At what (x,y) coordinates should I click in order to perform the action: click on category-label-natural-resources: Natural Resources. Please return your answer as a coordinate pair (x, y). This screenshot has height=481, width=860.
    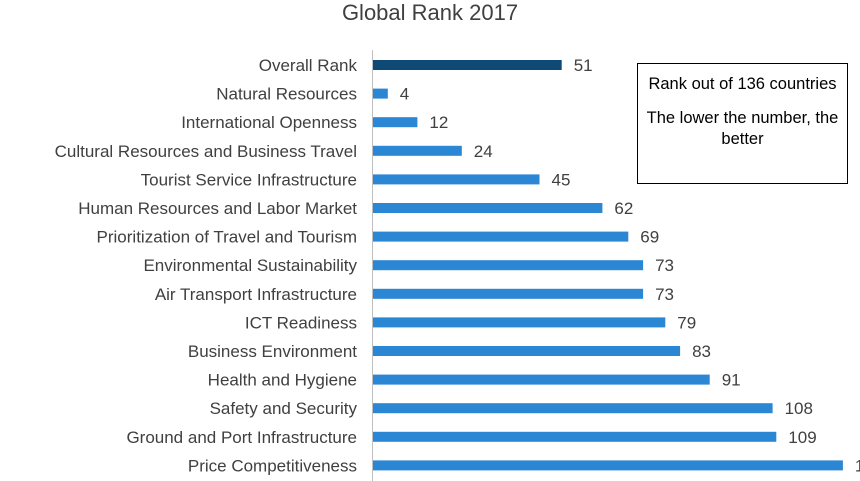
    Looking at the image, I should click on (286, 94).